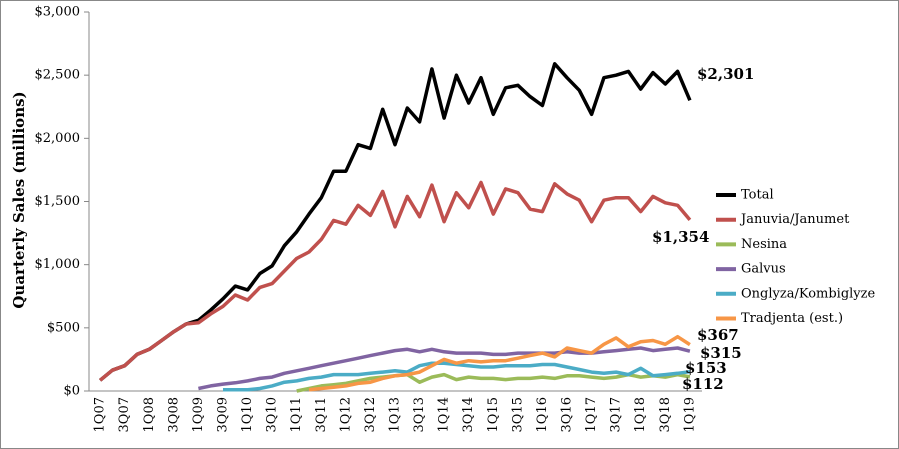 Image resolution: width=899 pixels, height=449 pixels. What do you see at coordinates (757, 195) in the screenshot?
I see `legend-label: Total` at bounding box center [757, 195].